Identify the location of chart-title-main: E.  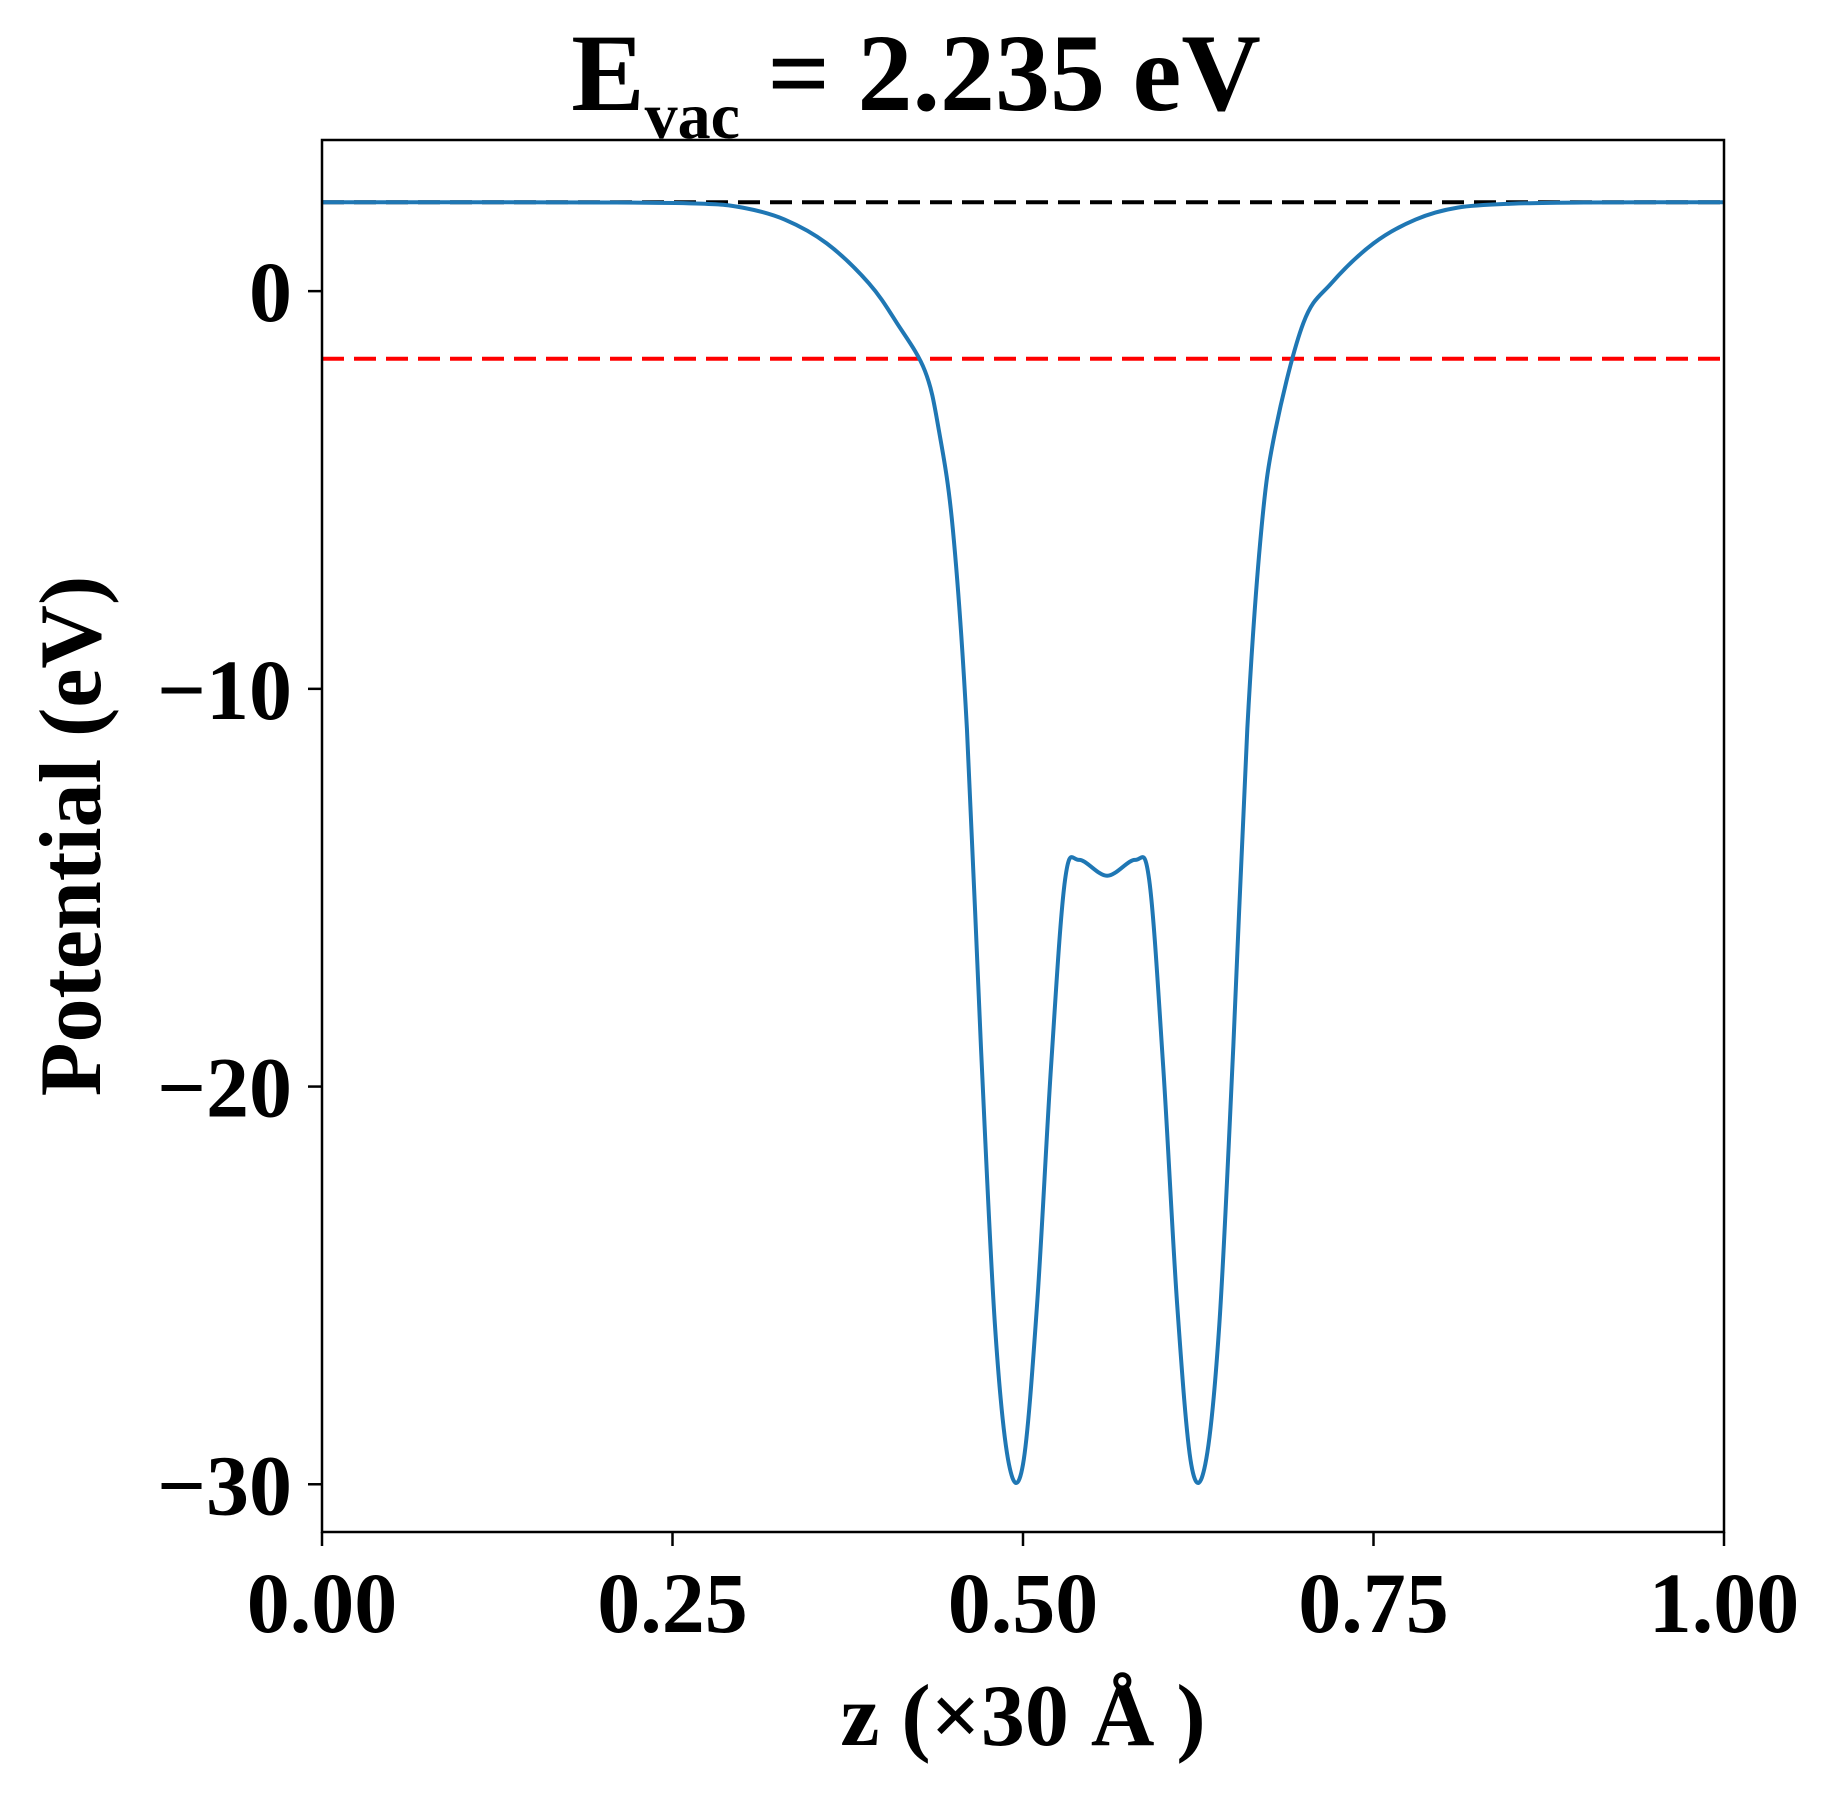
(607, 73).